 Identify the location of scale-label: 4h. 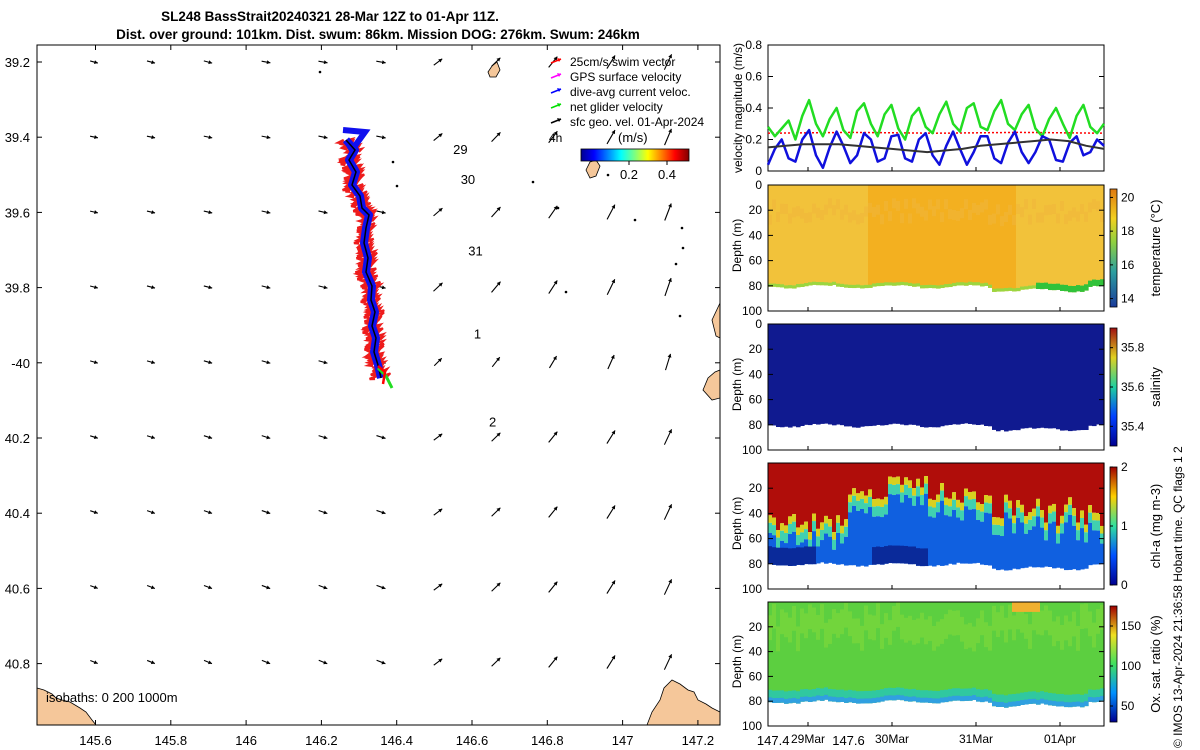
(555, 138).